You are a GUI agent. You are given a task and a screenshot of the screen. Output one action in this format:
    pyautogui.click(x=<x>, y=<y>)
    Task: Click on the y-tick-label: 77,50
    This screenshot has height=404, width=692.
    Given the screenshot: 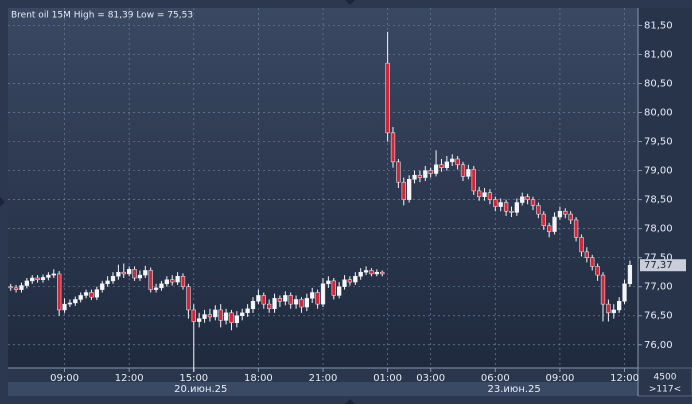 What is the action you would take?
    pyautogui.click(x=658, y=258)
    